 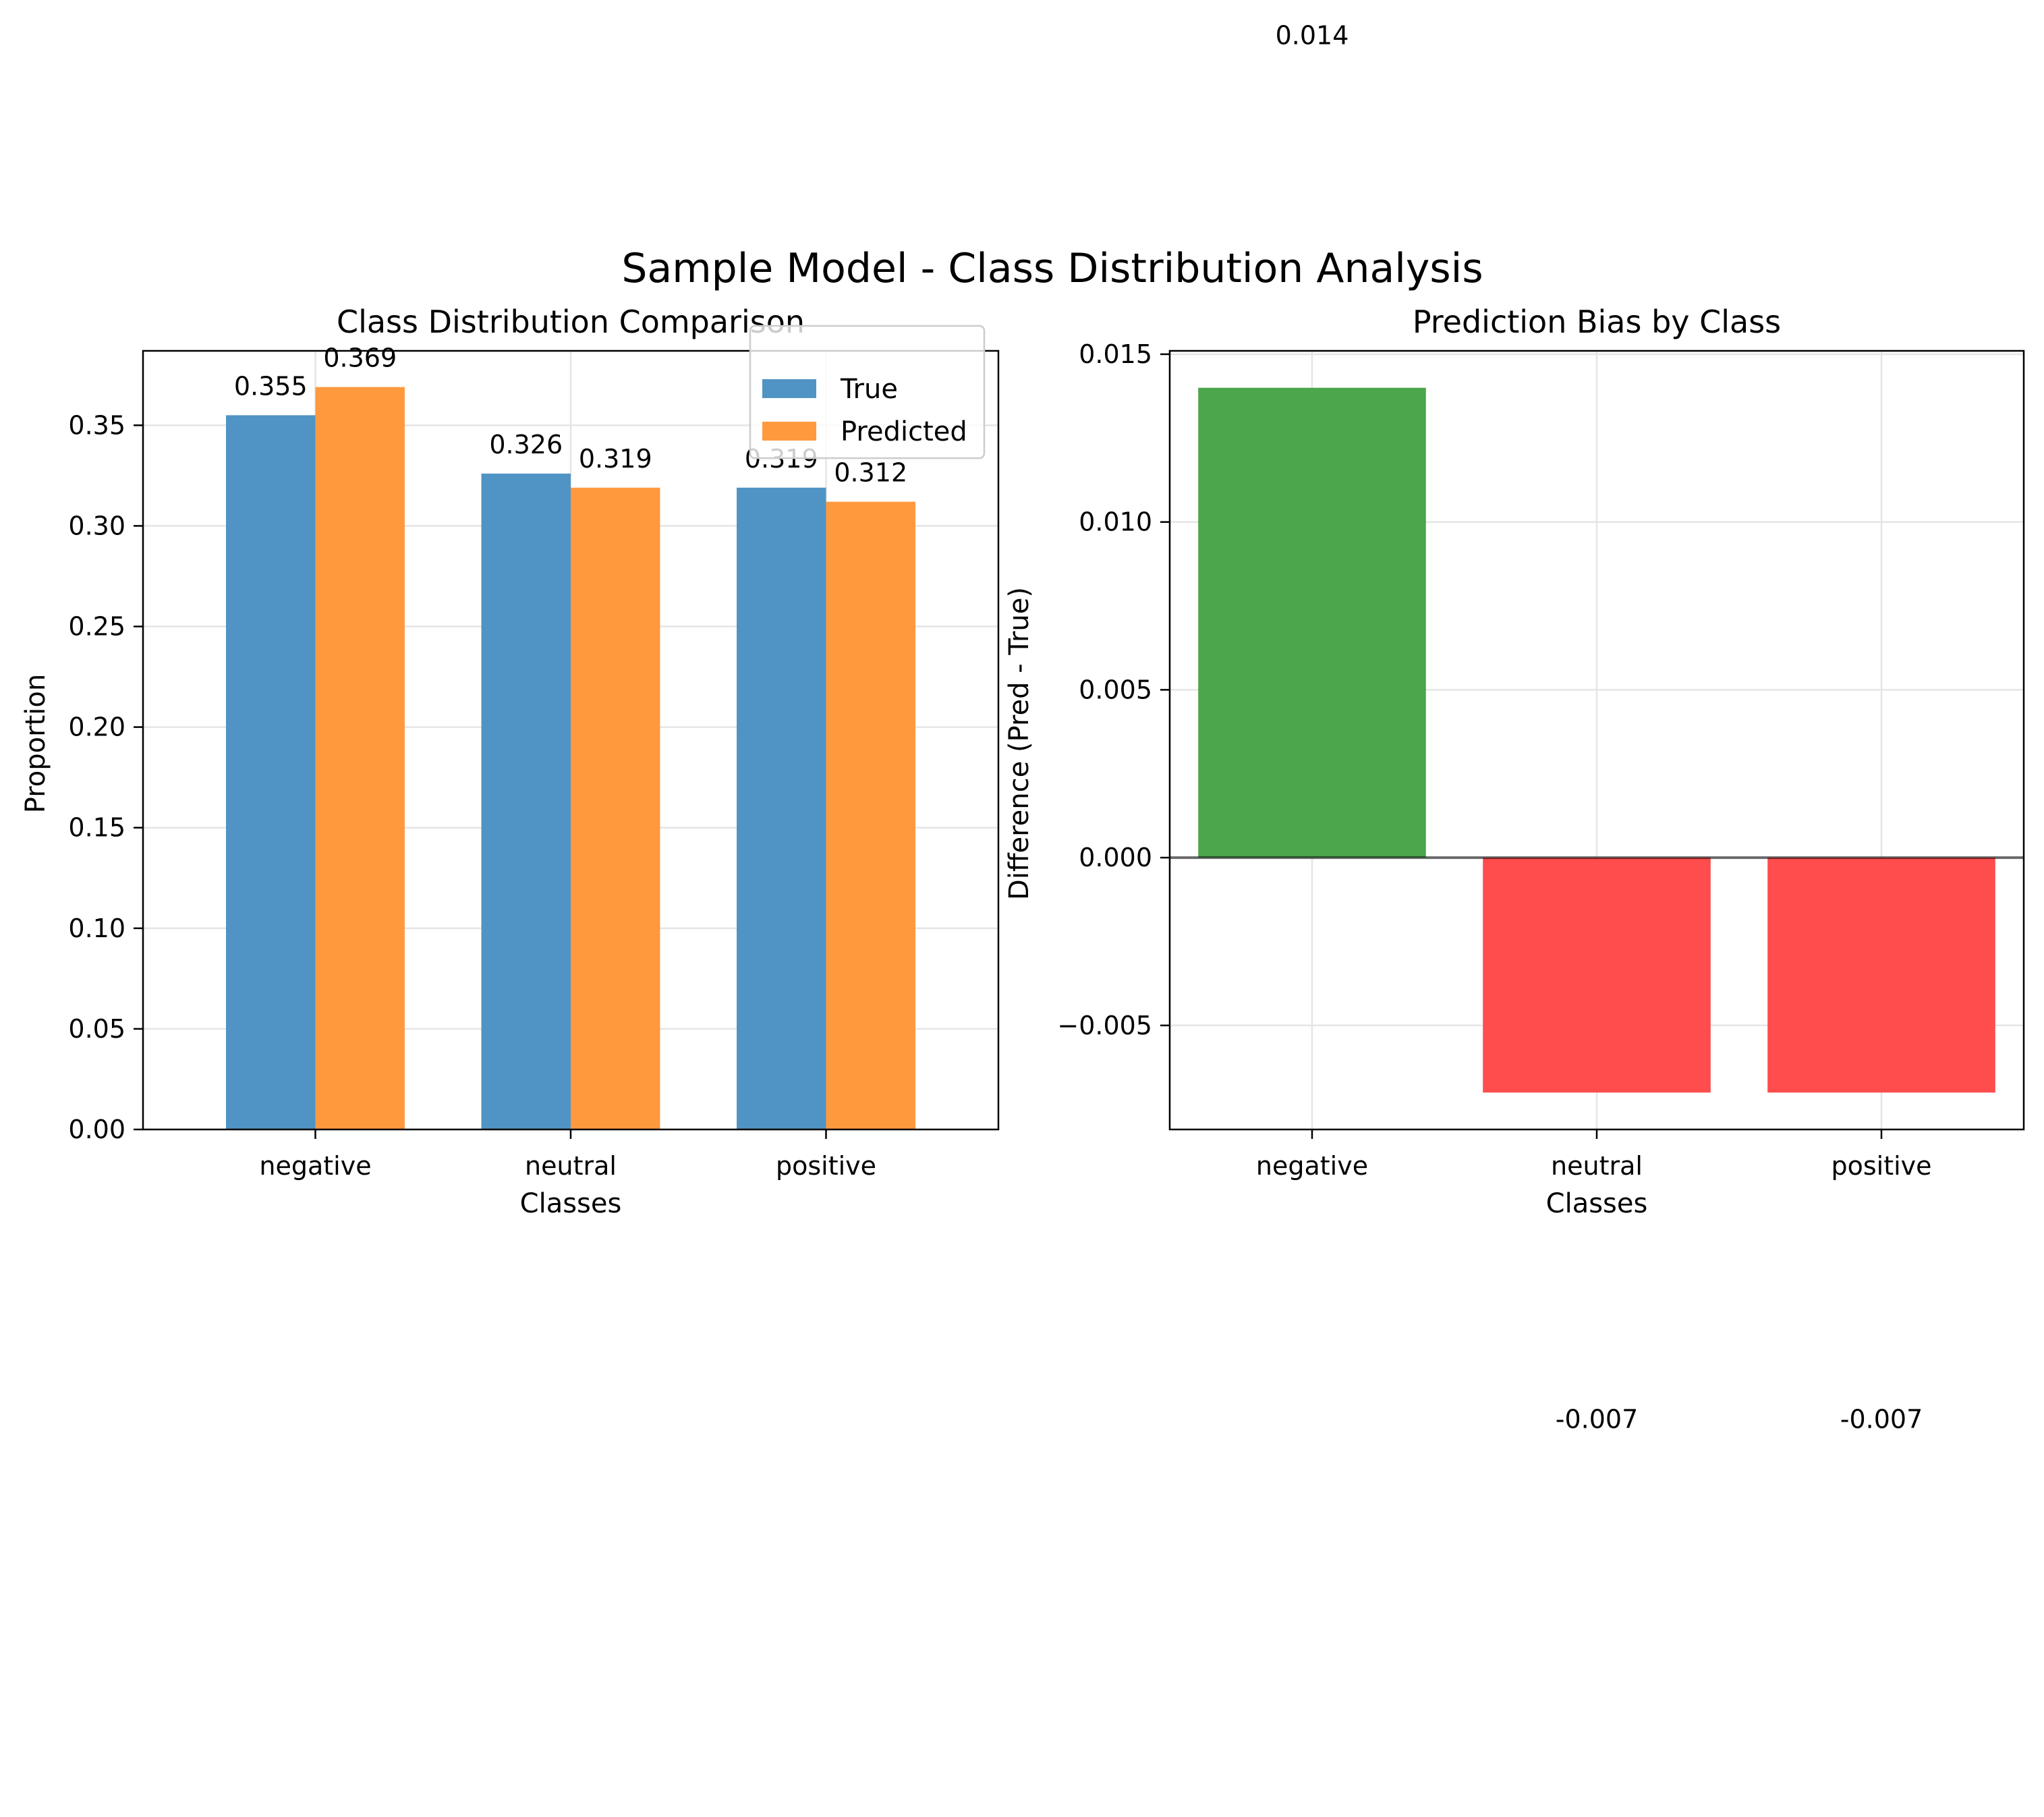 I want to click on chart1-y-tick-label: 0.20, so click(x=96, y=727).